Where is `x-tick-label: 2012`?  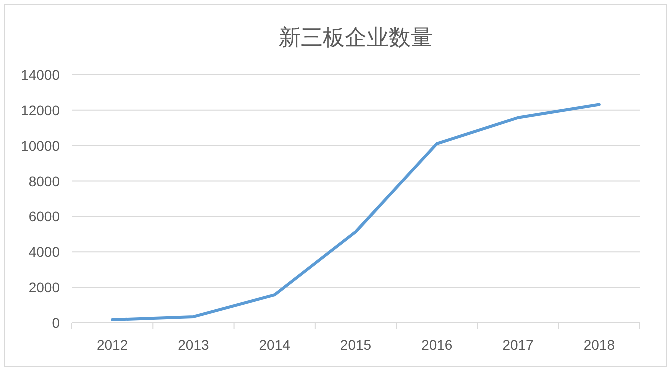
x-tick-label: 2012 is located at coordinates (112, 345).